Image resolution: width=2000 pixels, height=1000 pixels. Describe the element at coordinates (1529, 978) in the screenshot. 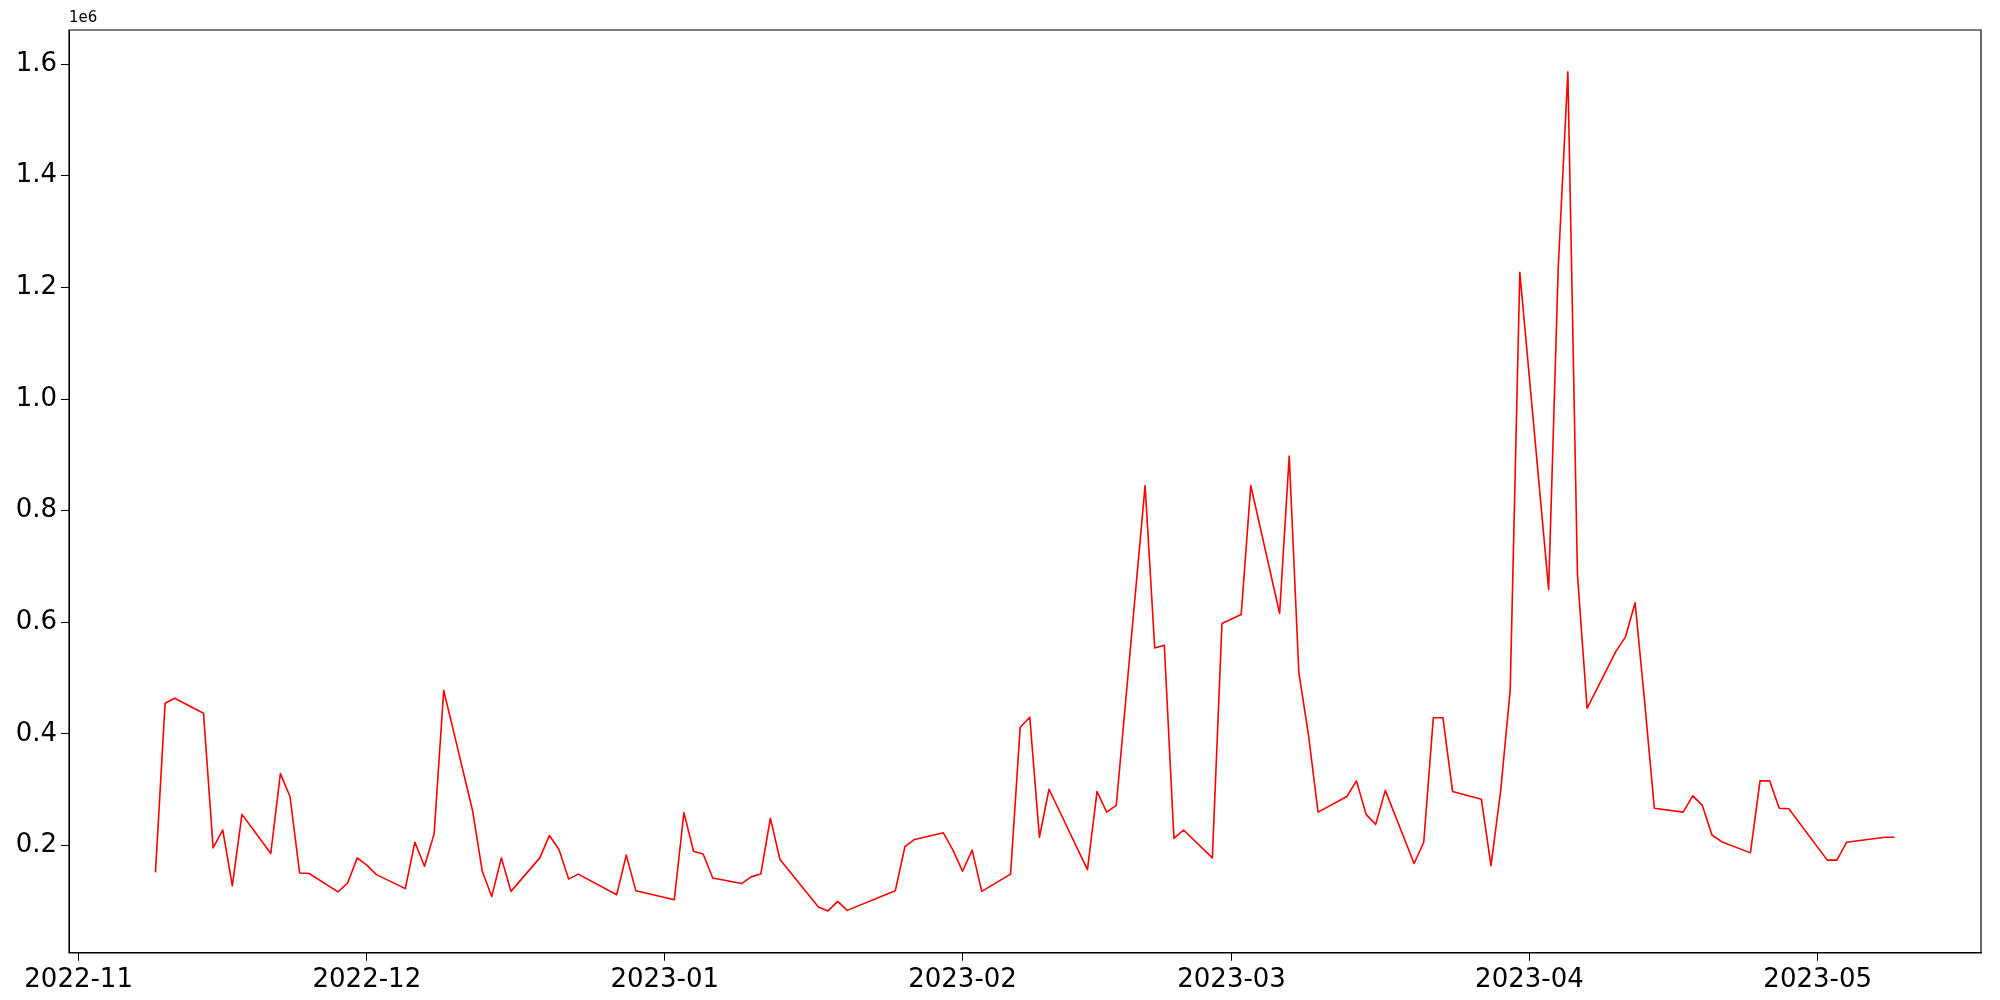

I see `x-tick-label: 2023-04` at that location.